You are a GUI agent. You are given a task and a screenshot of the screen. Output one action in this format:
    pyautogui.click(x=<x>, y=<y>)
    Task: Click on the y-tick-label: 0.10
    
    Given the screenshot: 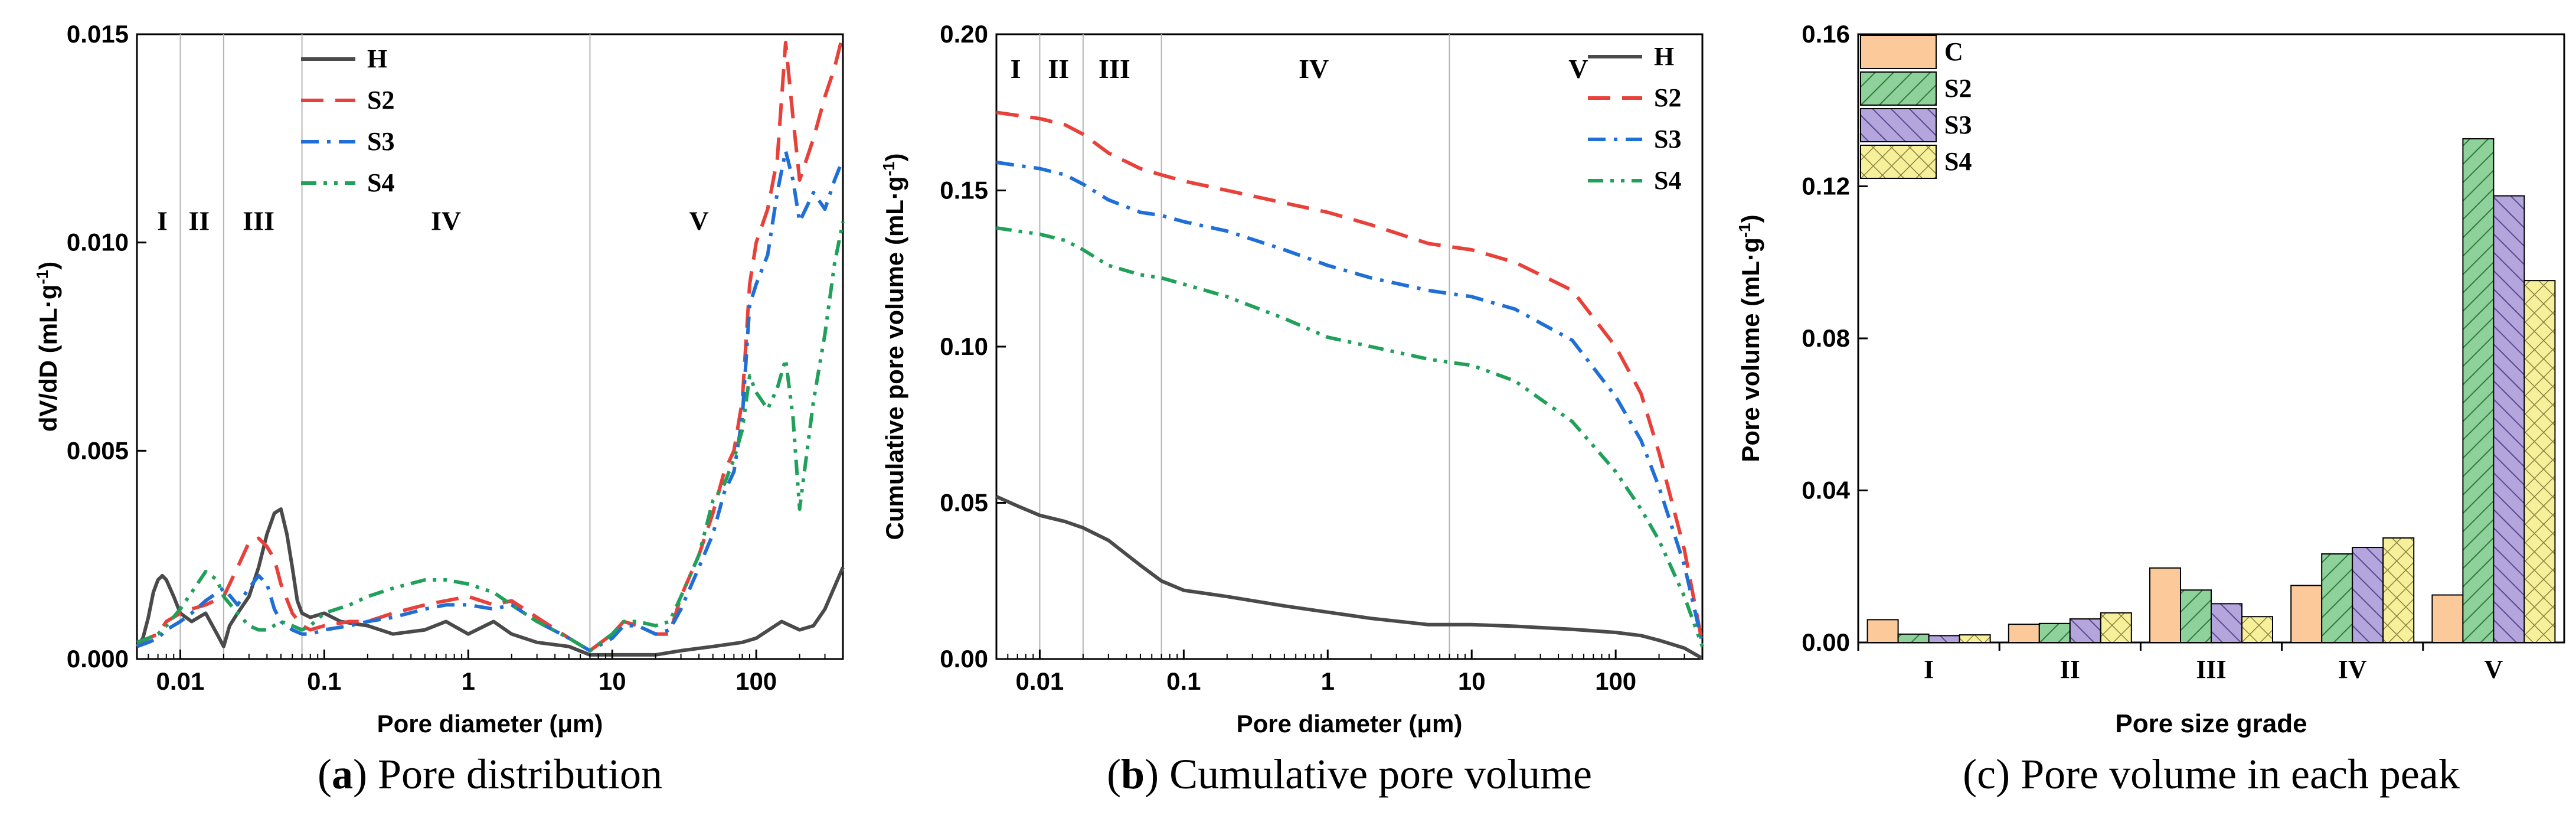 What is the action you would take?
    pyautogui.click(x=964, y=346)
    